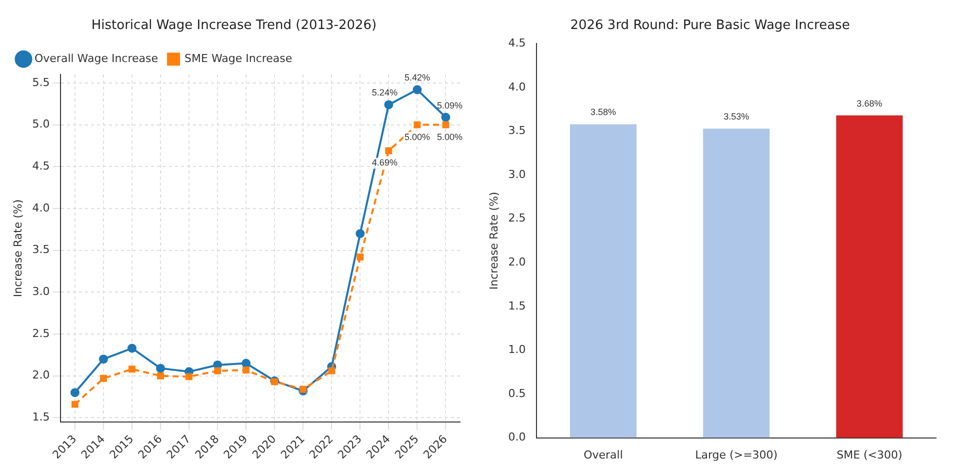 The width and height of the screenshot is (962, 473). I want to click on y-tick-label: 5.0, so click(41, 124).